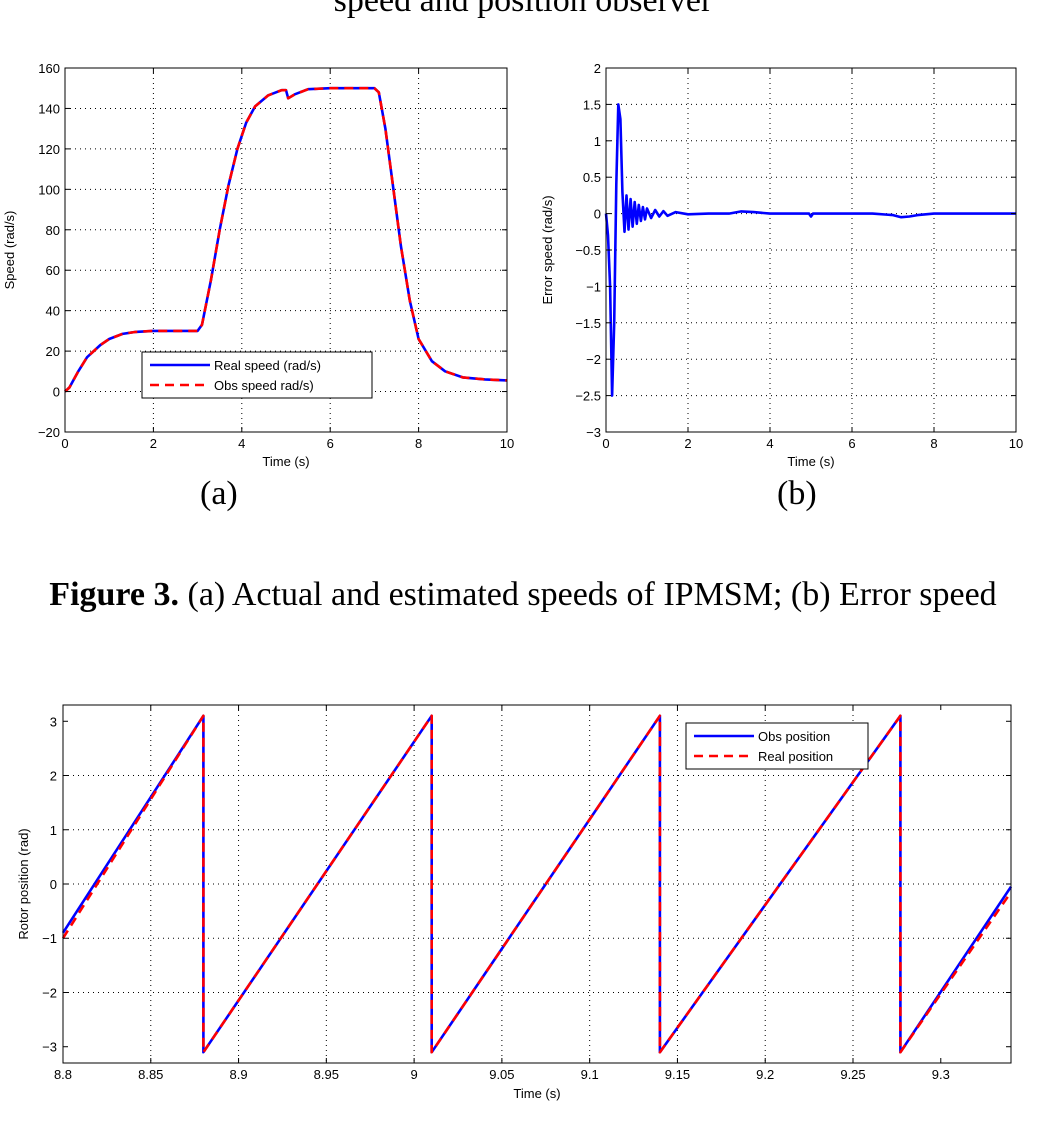  Describe the element at coordinates (413, 1074) in the screenshot. I see `x-tick-label: 9` at that location.